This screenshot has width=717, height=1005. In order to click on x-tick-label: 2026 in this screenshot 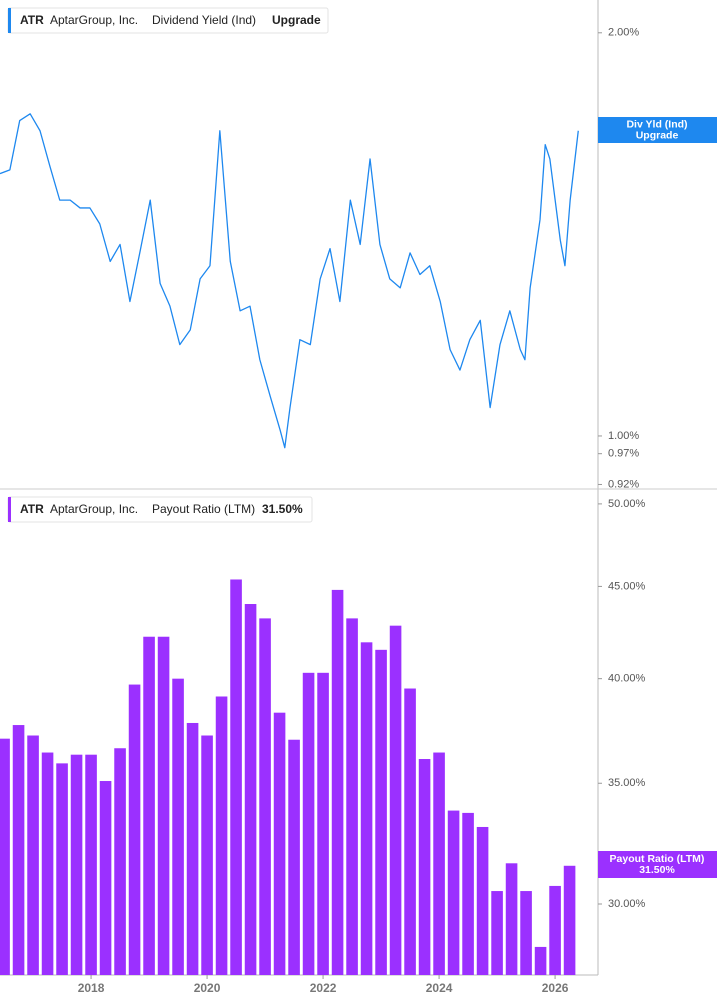, I will do `click(555, 988)`.